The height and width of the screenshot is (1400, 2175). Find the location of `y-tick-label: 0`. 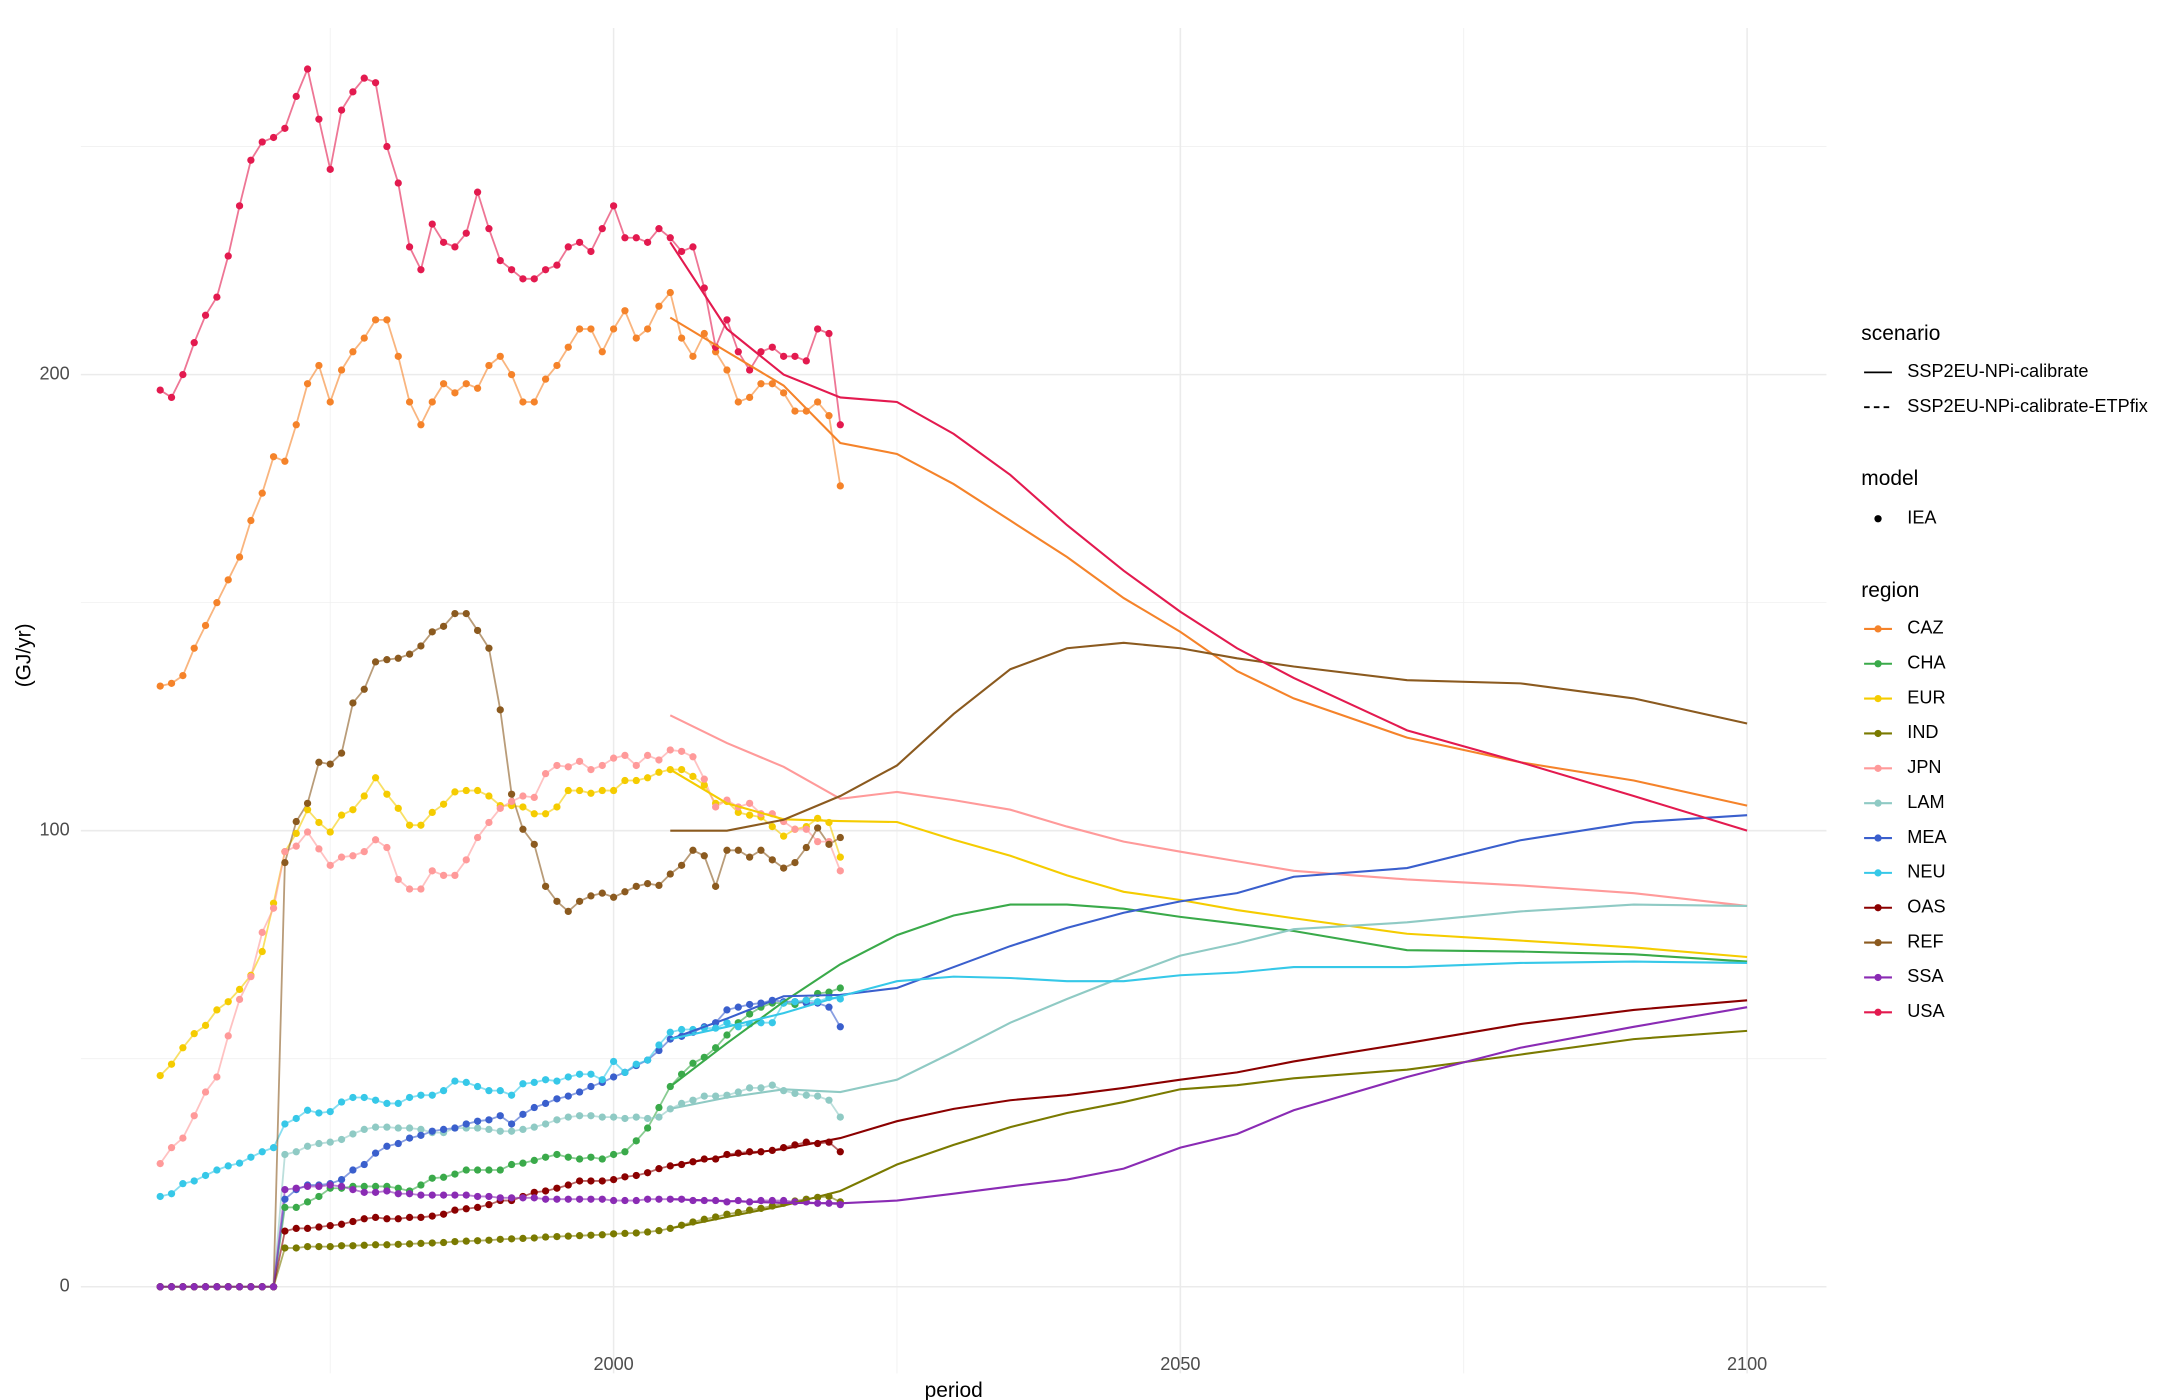

y-tick-label: 0 is located at coordinates (65, 1286).